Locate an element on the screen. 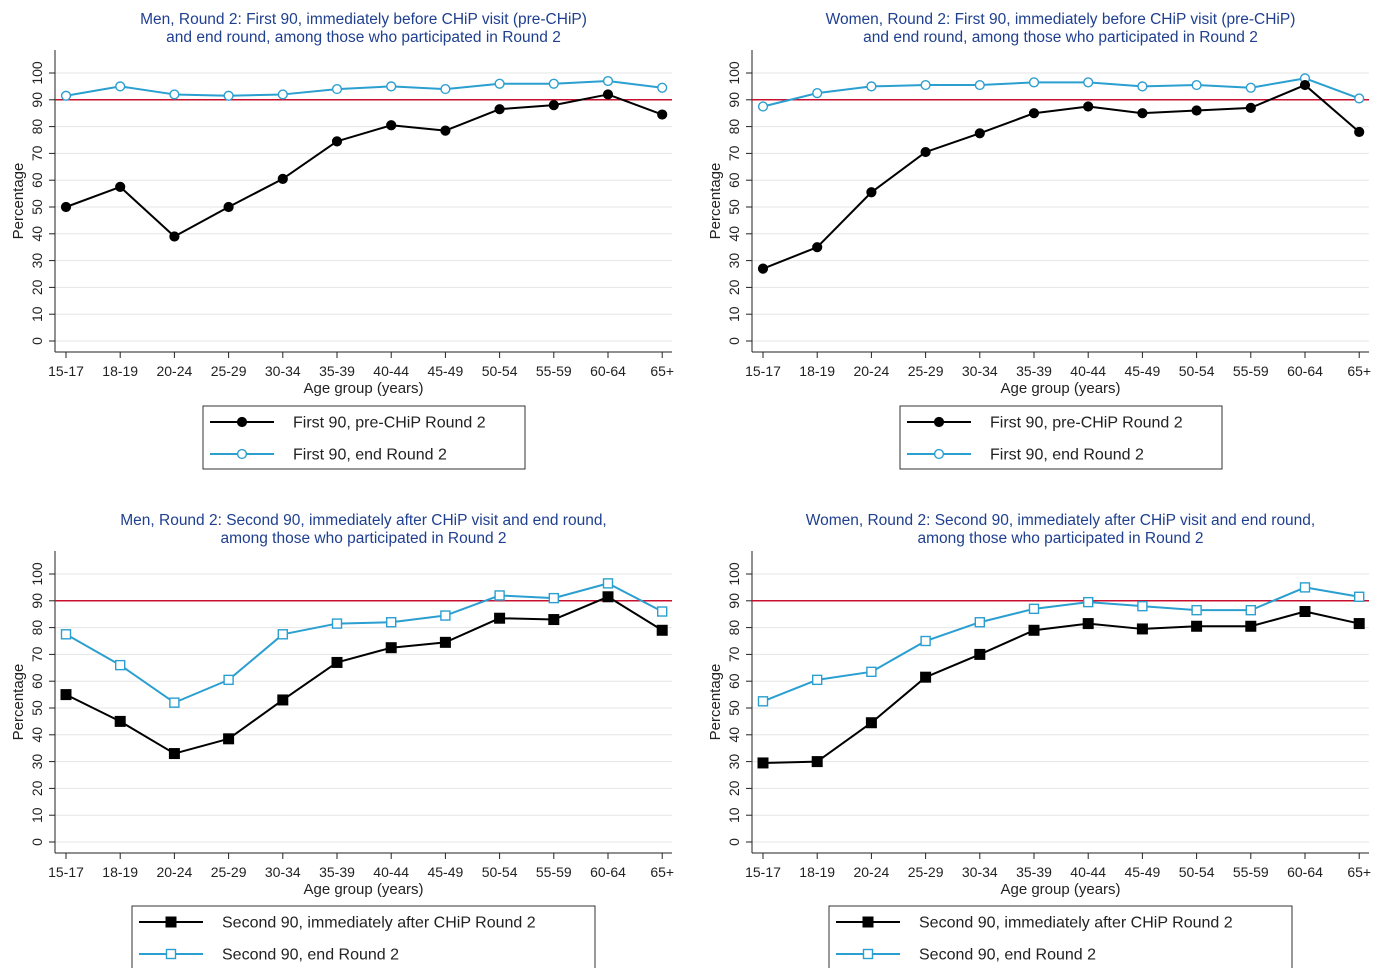 Image resolution: width=1387 pixels, height=973 pixels. y-tick-label-0: 0 is located at coordinates (734, 341).